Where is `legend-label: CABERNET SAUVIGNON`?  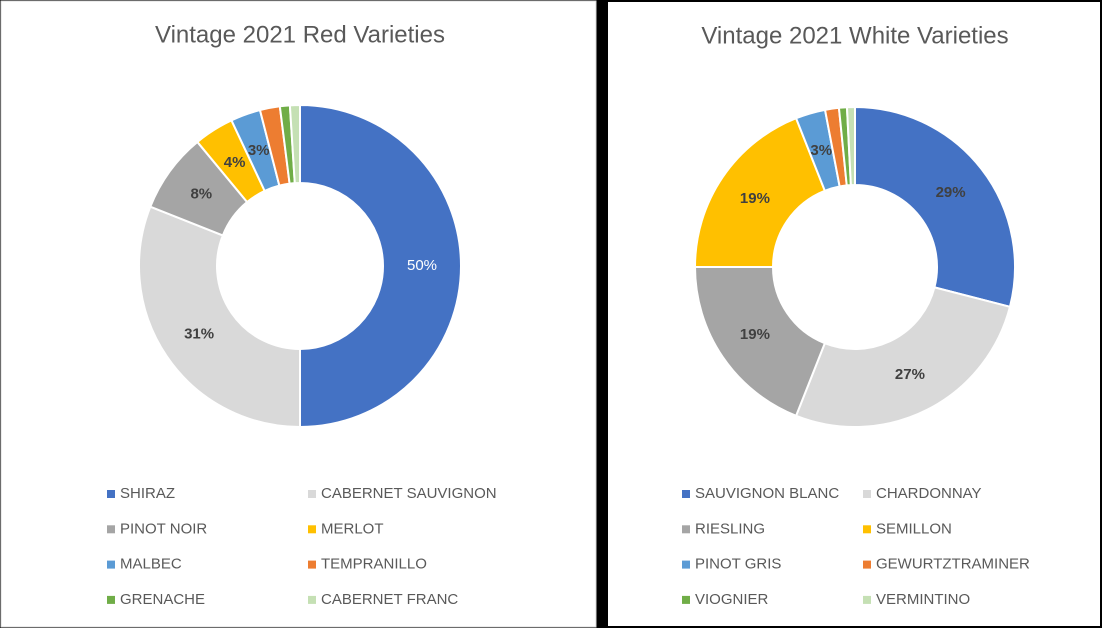
legend-label: CABERNET SAUVIGNON is located at coordinates (409, 493).